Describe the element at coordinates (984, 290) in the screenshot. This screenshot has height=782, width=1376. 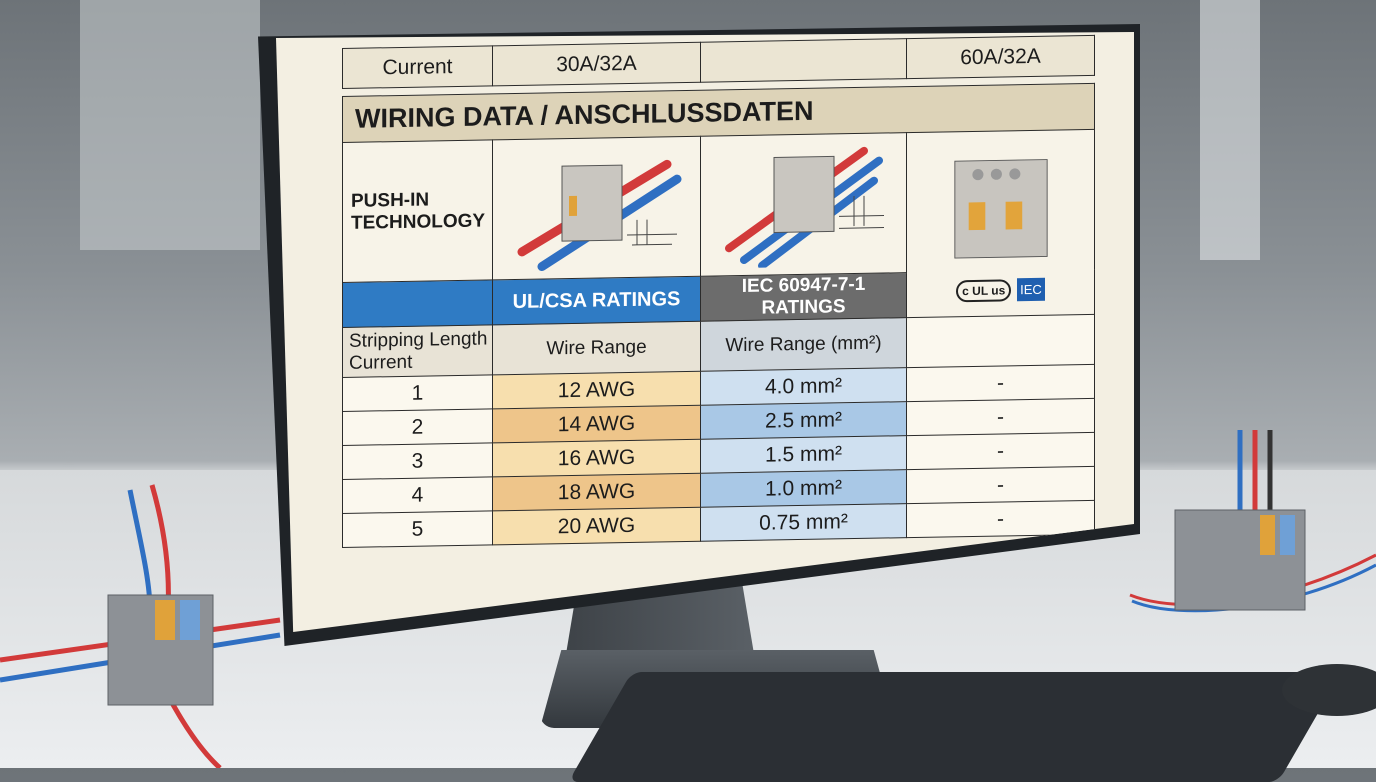
I see `ul-certification-icon: c UL us` at that location.